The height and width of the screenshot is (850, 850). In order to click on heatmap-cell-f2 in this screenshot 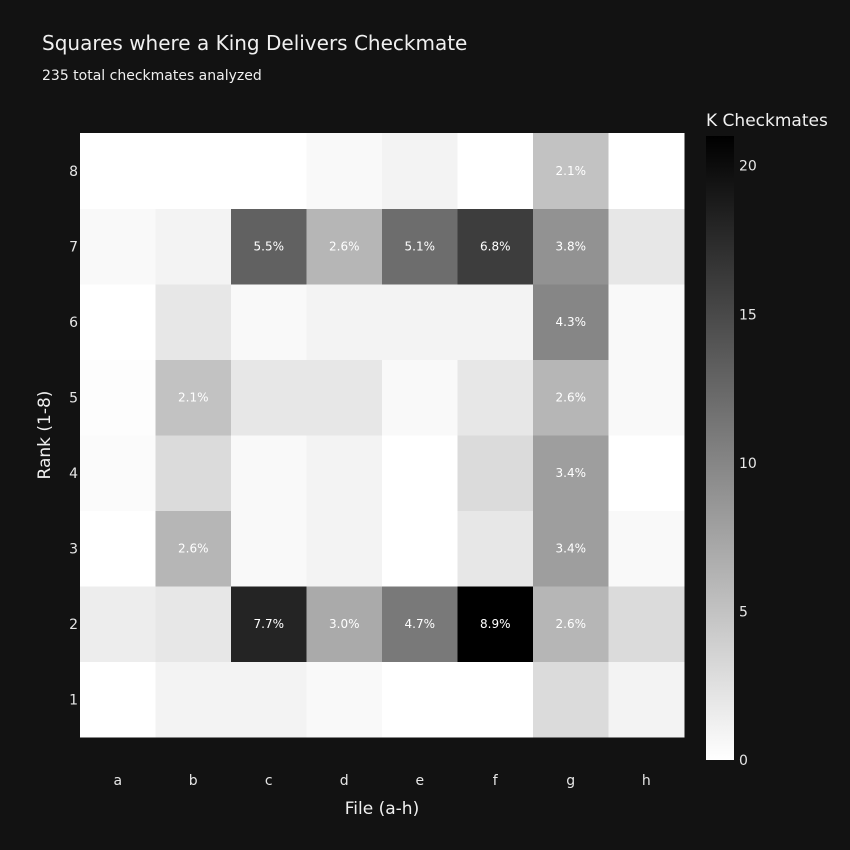, I will do `click(495, 624)`.